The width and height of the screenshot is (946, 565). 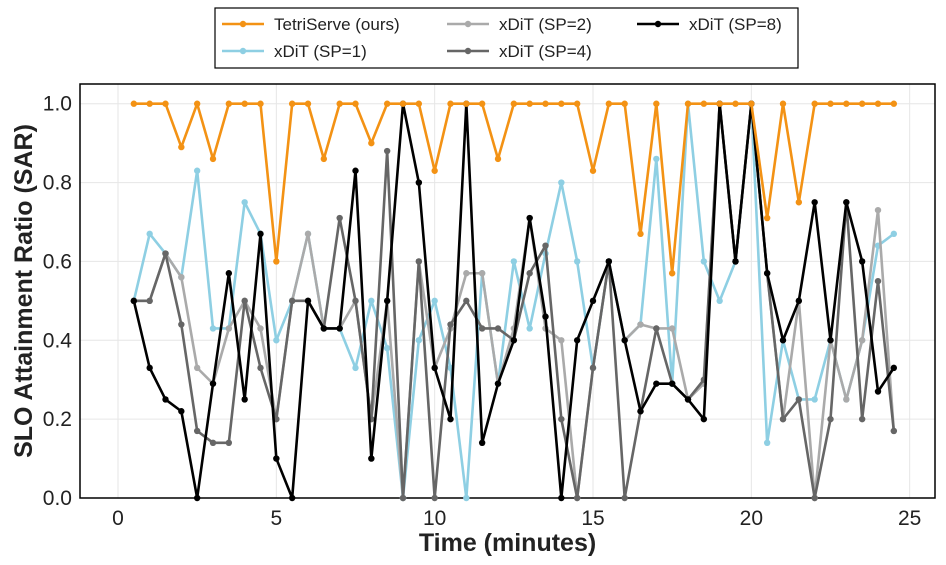 What do you see at coordinates (118, 518) in the screenshot?
I see `x-tick-label: 0` at bounding box center [118, 518].